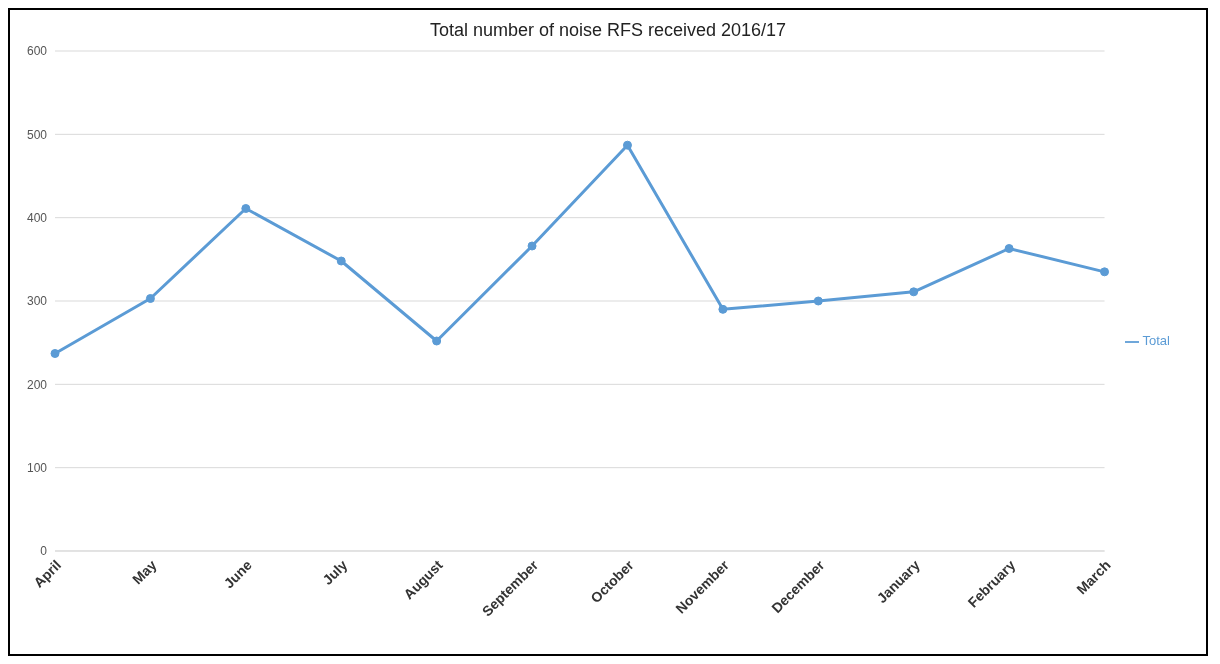 The height and width of the screenshot is (664, 1220). I want to click on chart-title: Total number of noise RFS received 2016/17, so click(608, 30).